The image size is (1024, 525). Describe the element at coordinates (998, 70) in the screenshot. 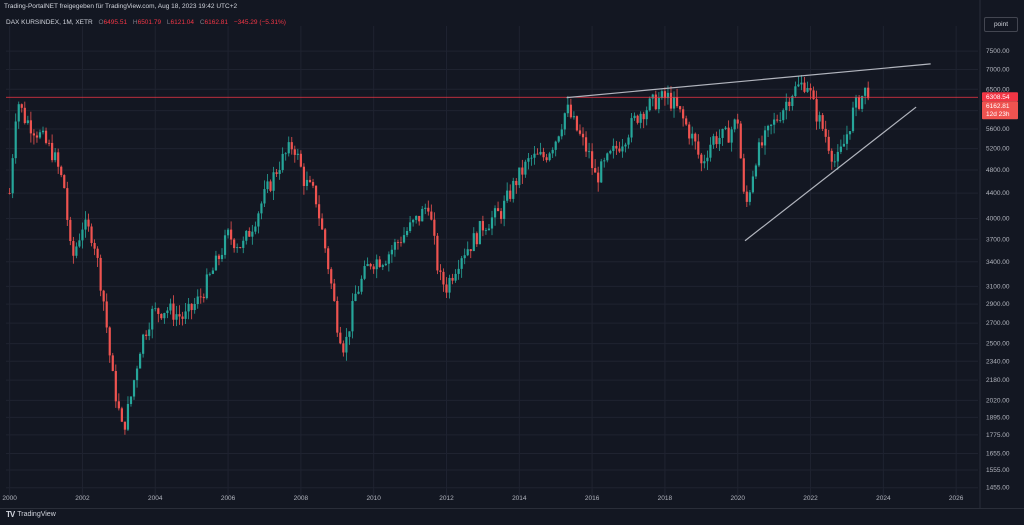

I see `y-tick-label: 7000.00` at that location.